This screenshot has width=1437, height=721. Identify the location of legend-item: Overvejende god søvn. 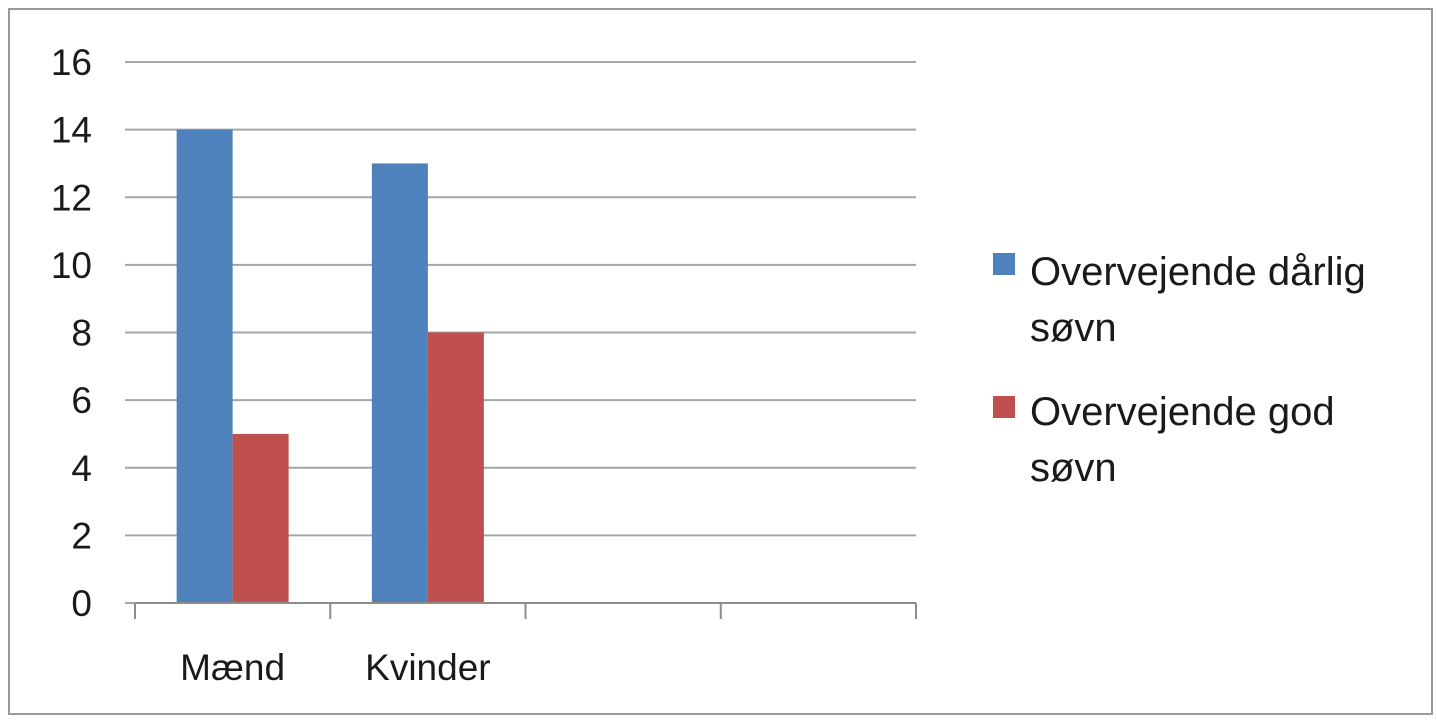
(1164, 440).